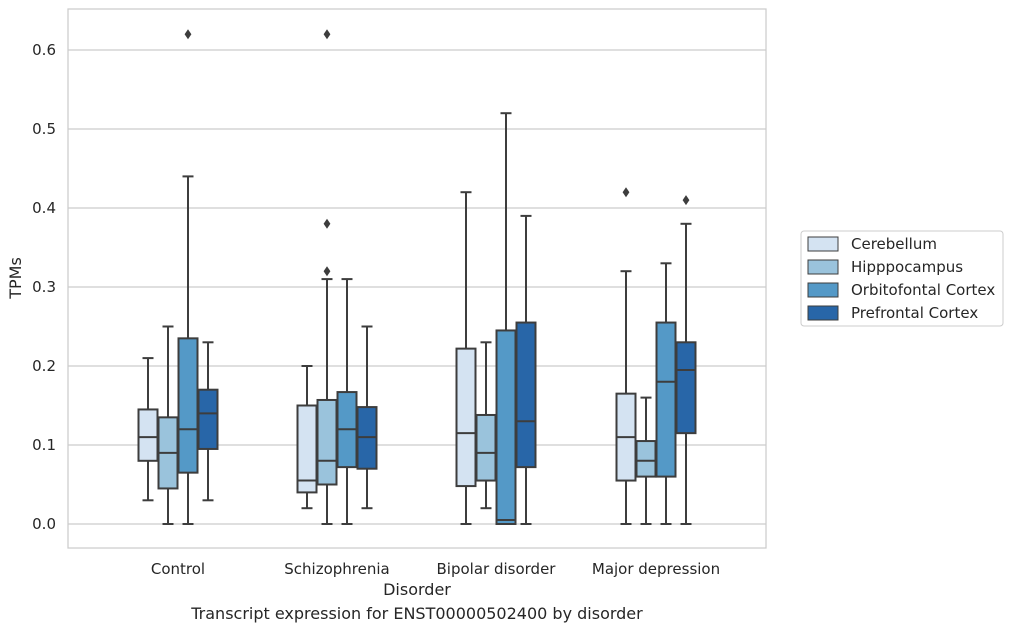  What do you see at coordinates (894, 244) in the screenshot?
I see `legend-label: Cerebellum` at bounding box center [894, 244].